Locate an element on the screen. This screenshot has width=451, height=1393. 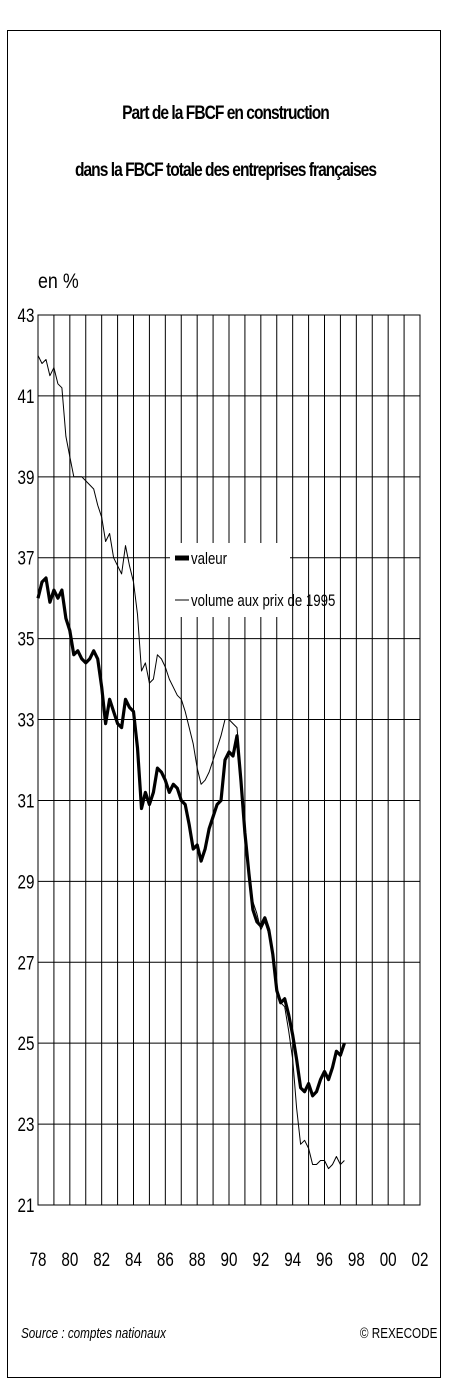
x-tick-label: 78 is located at coordinates (38, 1259).